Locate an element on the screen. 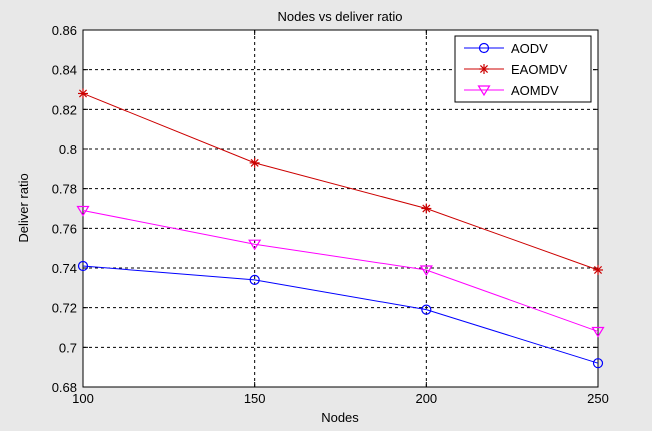  legend-marker-eaomdv is located at coordinates (484, 69).